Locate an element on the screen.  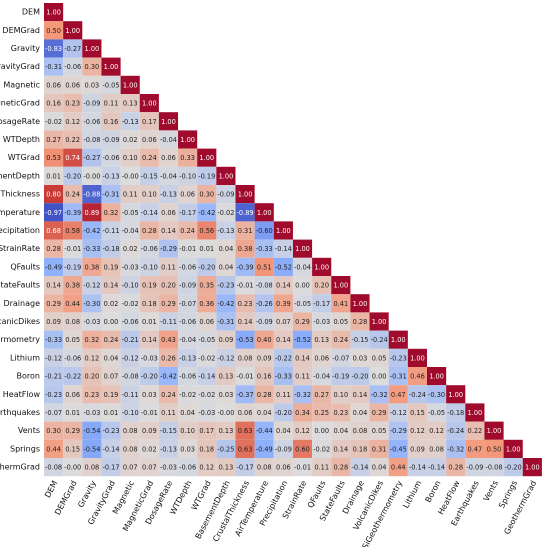
cell-label: 0.53 is located at coordinates (53, 158).